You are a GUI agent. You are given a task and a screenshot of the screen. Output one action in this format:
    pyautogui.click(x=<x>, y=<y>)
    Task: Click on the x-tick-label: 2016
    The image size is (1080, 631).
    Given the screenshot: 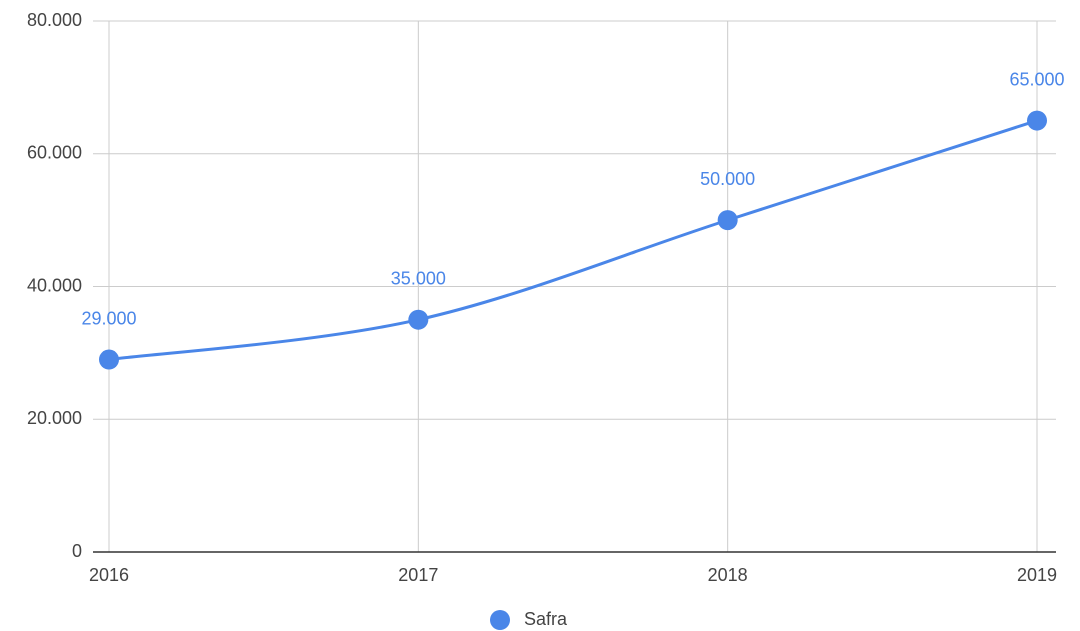 What is the action you would take?
    pyautogui.click(x=109, y=575)
    